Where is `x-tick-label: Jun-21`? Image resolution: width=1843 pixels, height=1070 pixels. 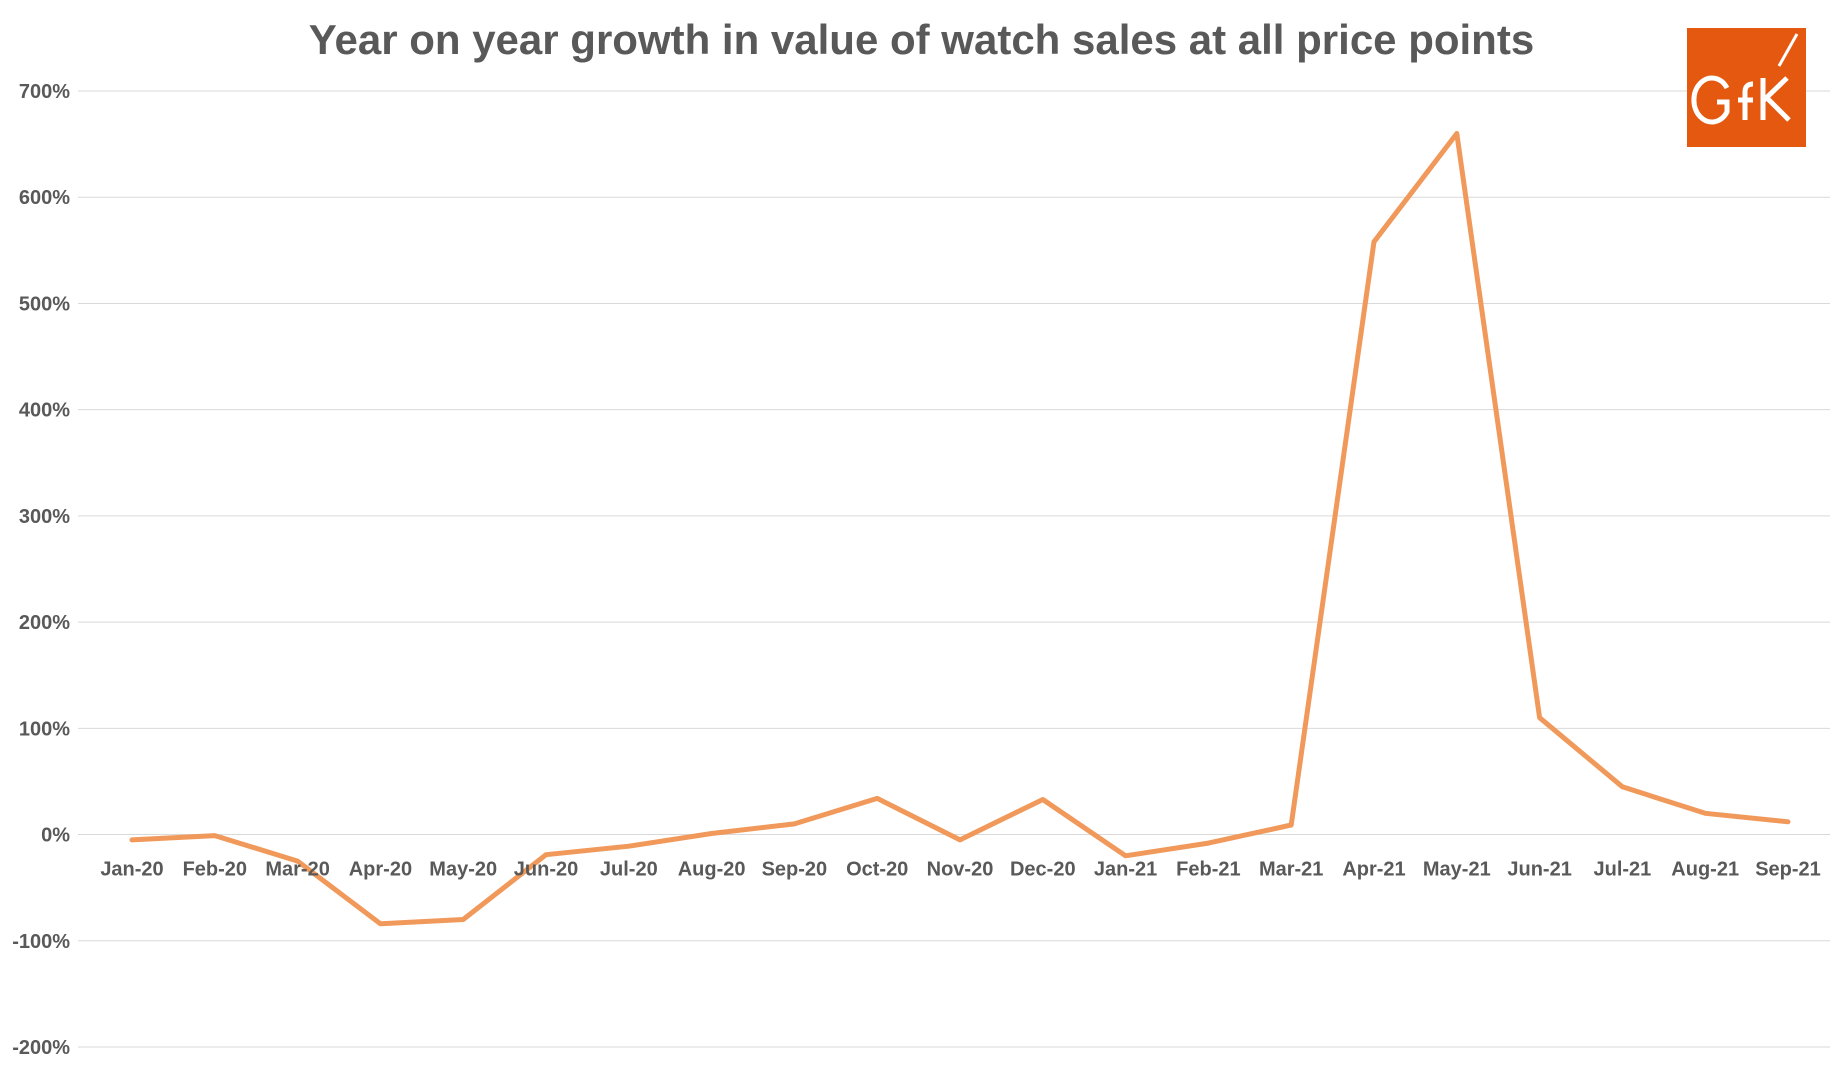 x-tick-label: Jun-21 is located at coordinates (1539, 870).